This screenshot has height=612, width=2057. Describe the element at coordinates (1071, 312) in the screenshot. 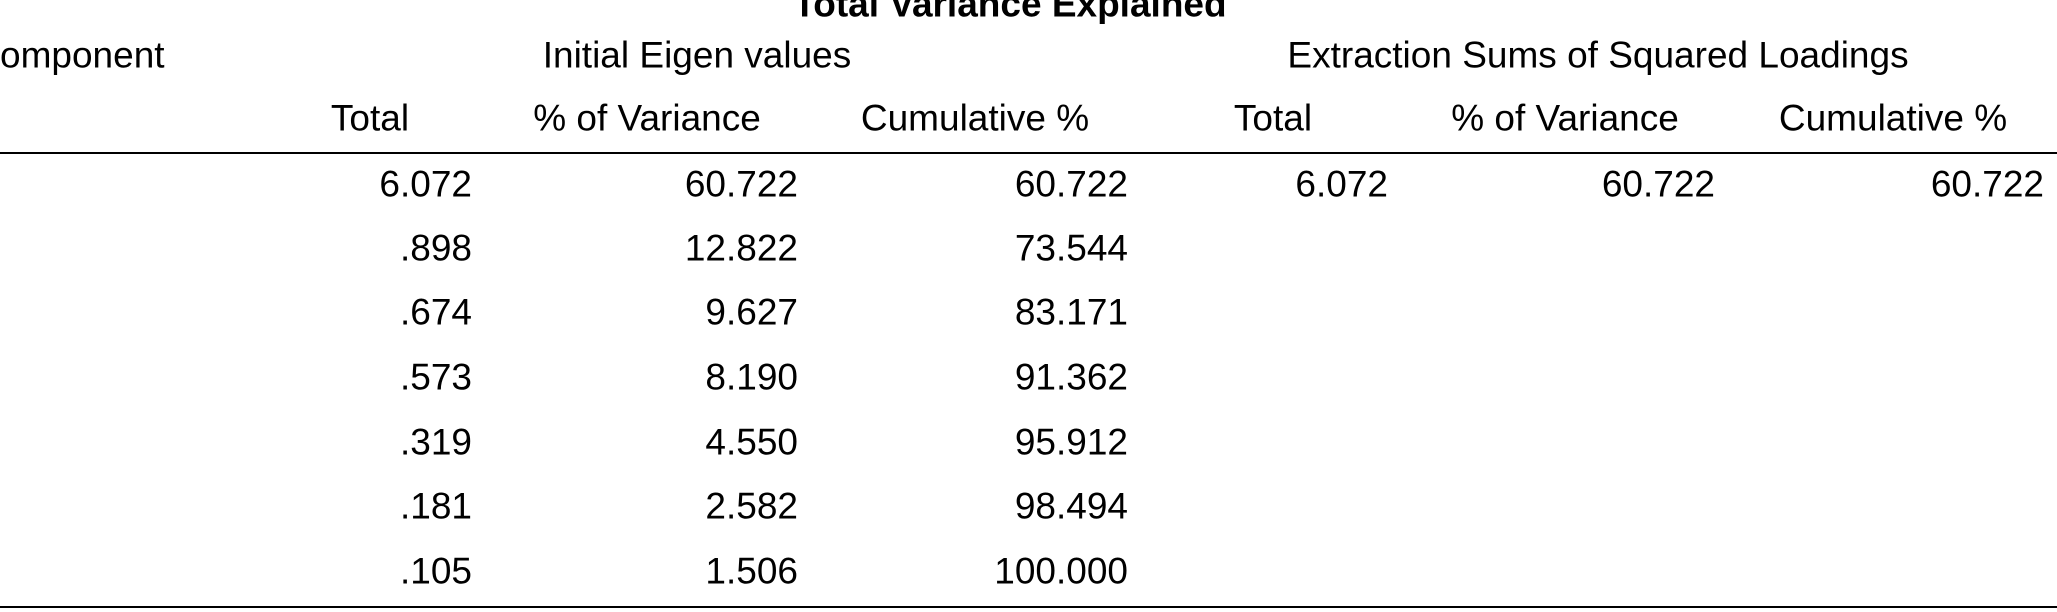

I see `table-cell: 83.171` at that location.